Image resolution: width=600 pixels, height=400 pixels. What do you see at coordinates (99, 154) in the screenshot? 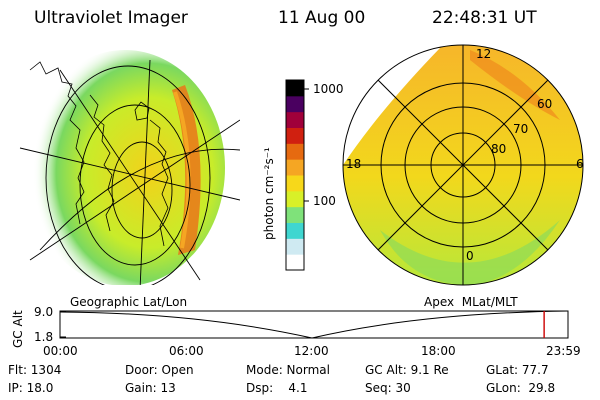
I see `coastlines` at bounding box center [99, 154].